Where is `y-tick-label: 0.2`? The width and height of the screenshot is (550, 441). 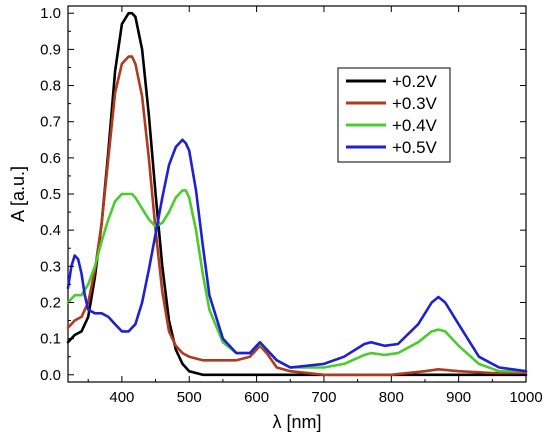
y-tick-label: 0.2 is located at coordinates (50, 302).